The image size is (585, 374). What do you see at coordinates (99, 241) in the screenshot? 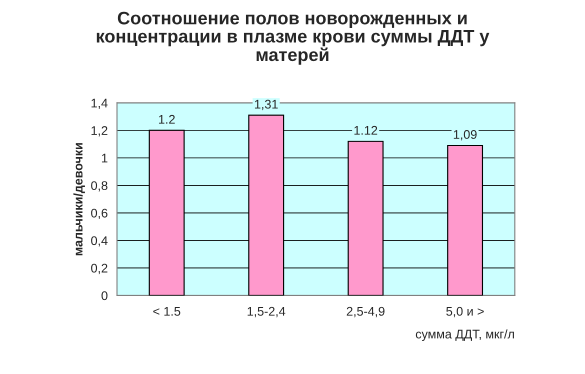
I see `y-tick-label: 0,4` at bounding box center [99, 241].